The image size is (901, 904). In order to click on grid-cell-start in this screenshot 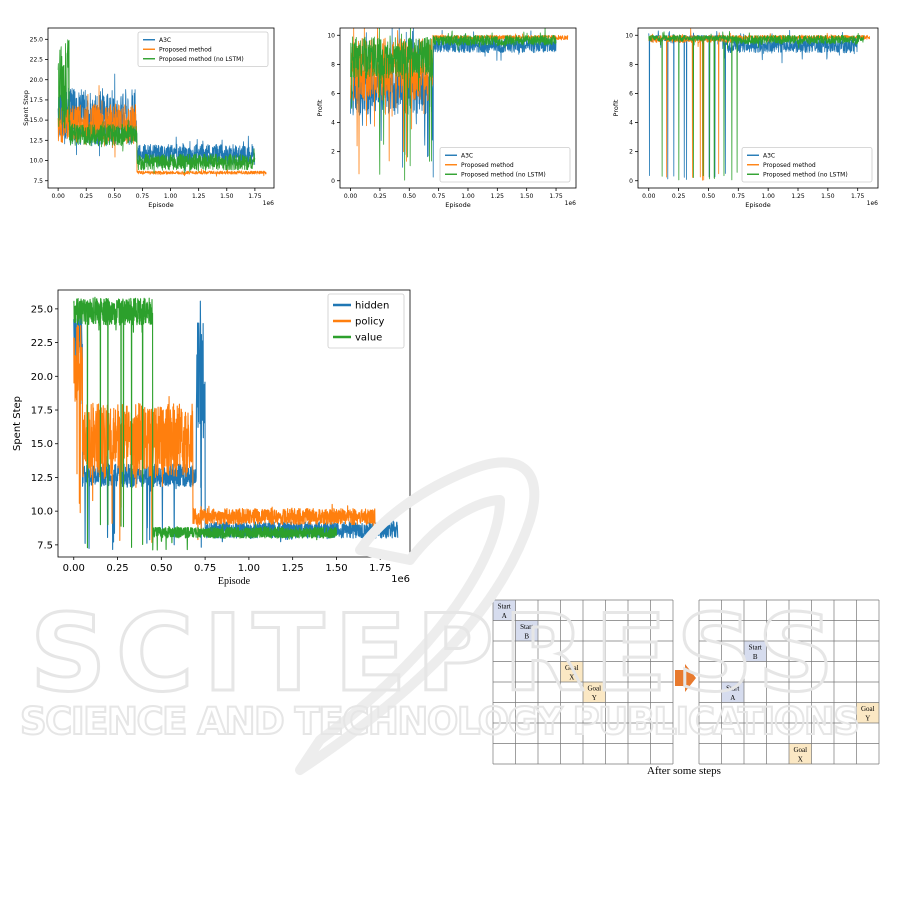, I will do `click(732, 692)`.